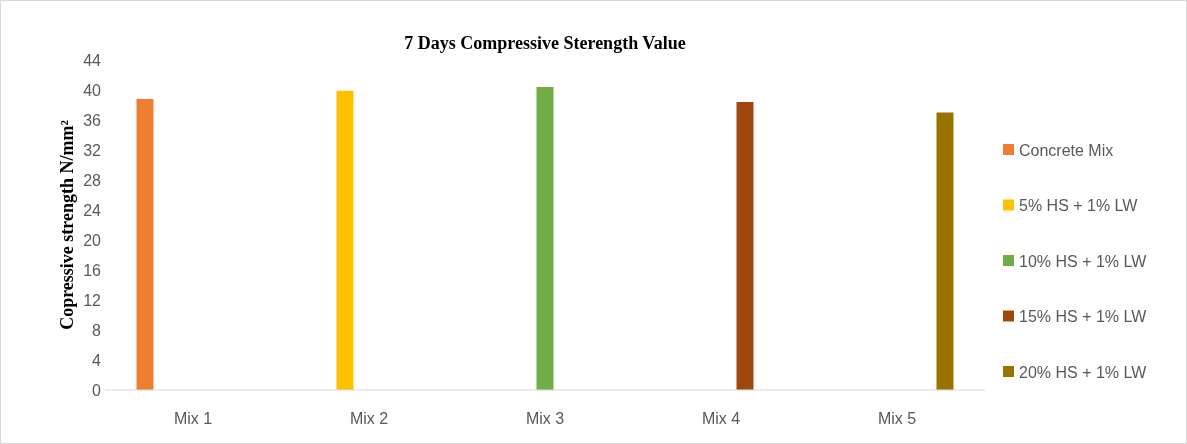 This screenshot has height=444, width=1187. What do you see at coordinates (67, 225) in the screenshot?
I see `y-axis-title: Copressive strength N/mm²` at bounding box center [67, 225].